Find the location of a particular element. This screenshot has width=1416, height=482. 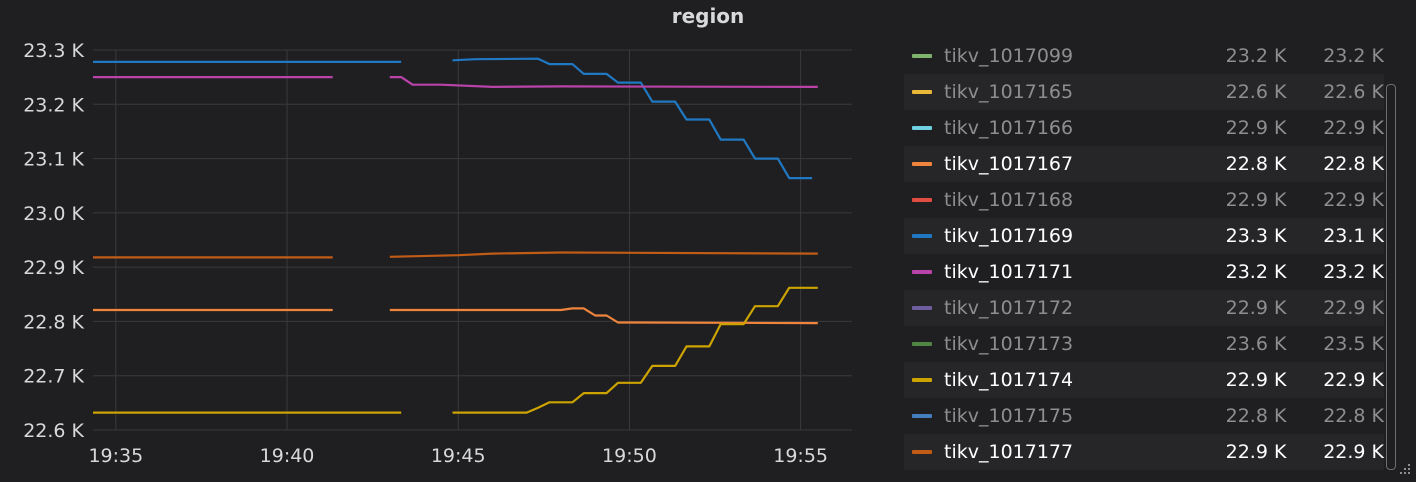

x-tick-label: 19:40 is located at coordinates (287, 456).